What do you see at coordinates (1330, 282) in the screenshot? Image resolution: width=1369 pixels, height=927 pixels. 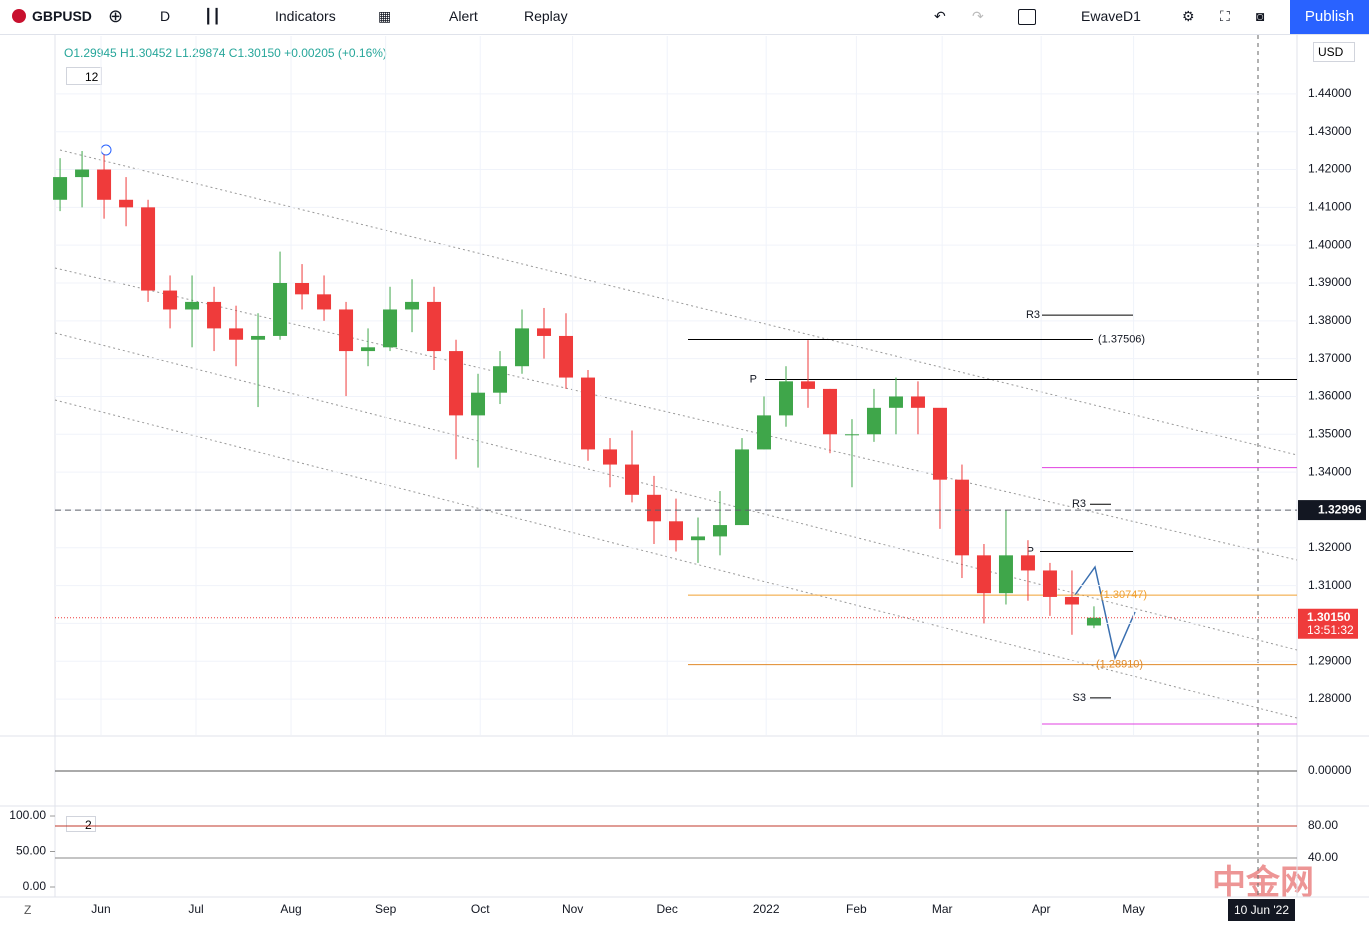 I see `y-tick-label: 1.39000` at bounding box center [1330, 282].